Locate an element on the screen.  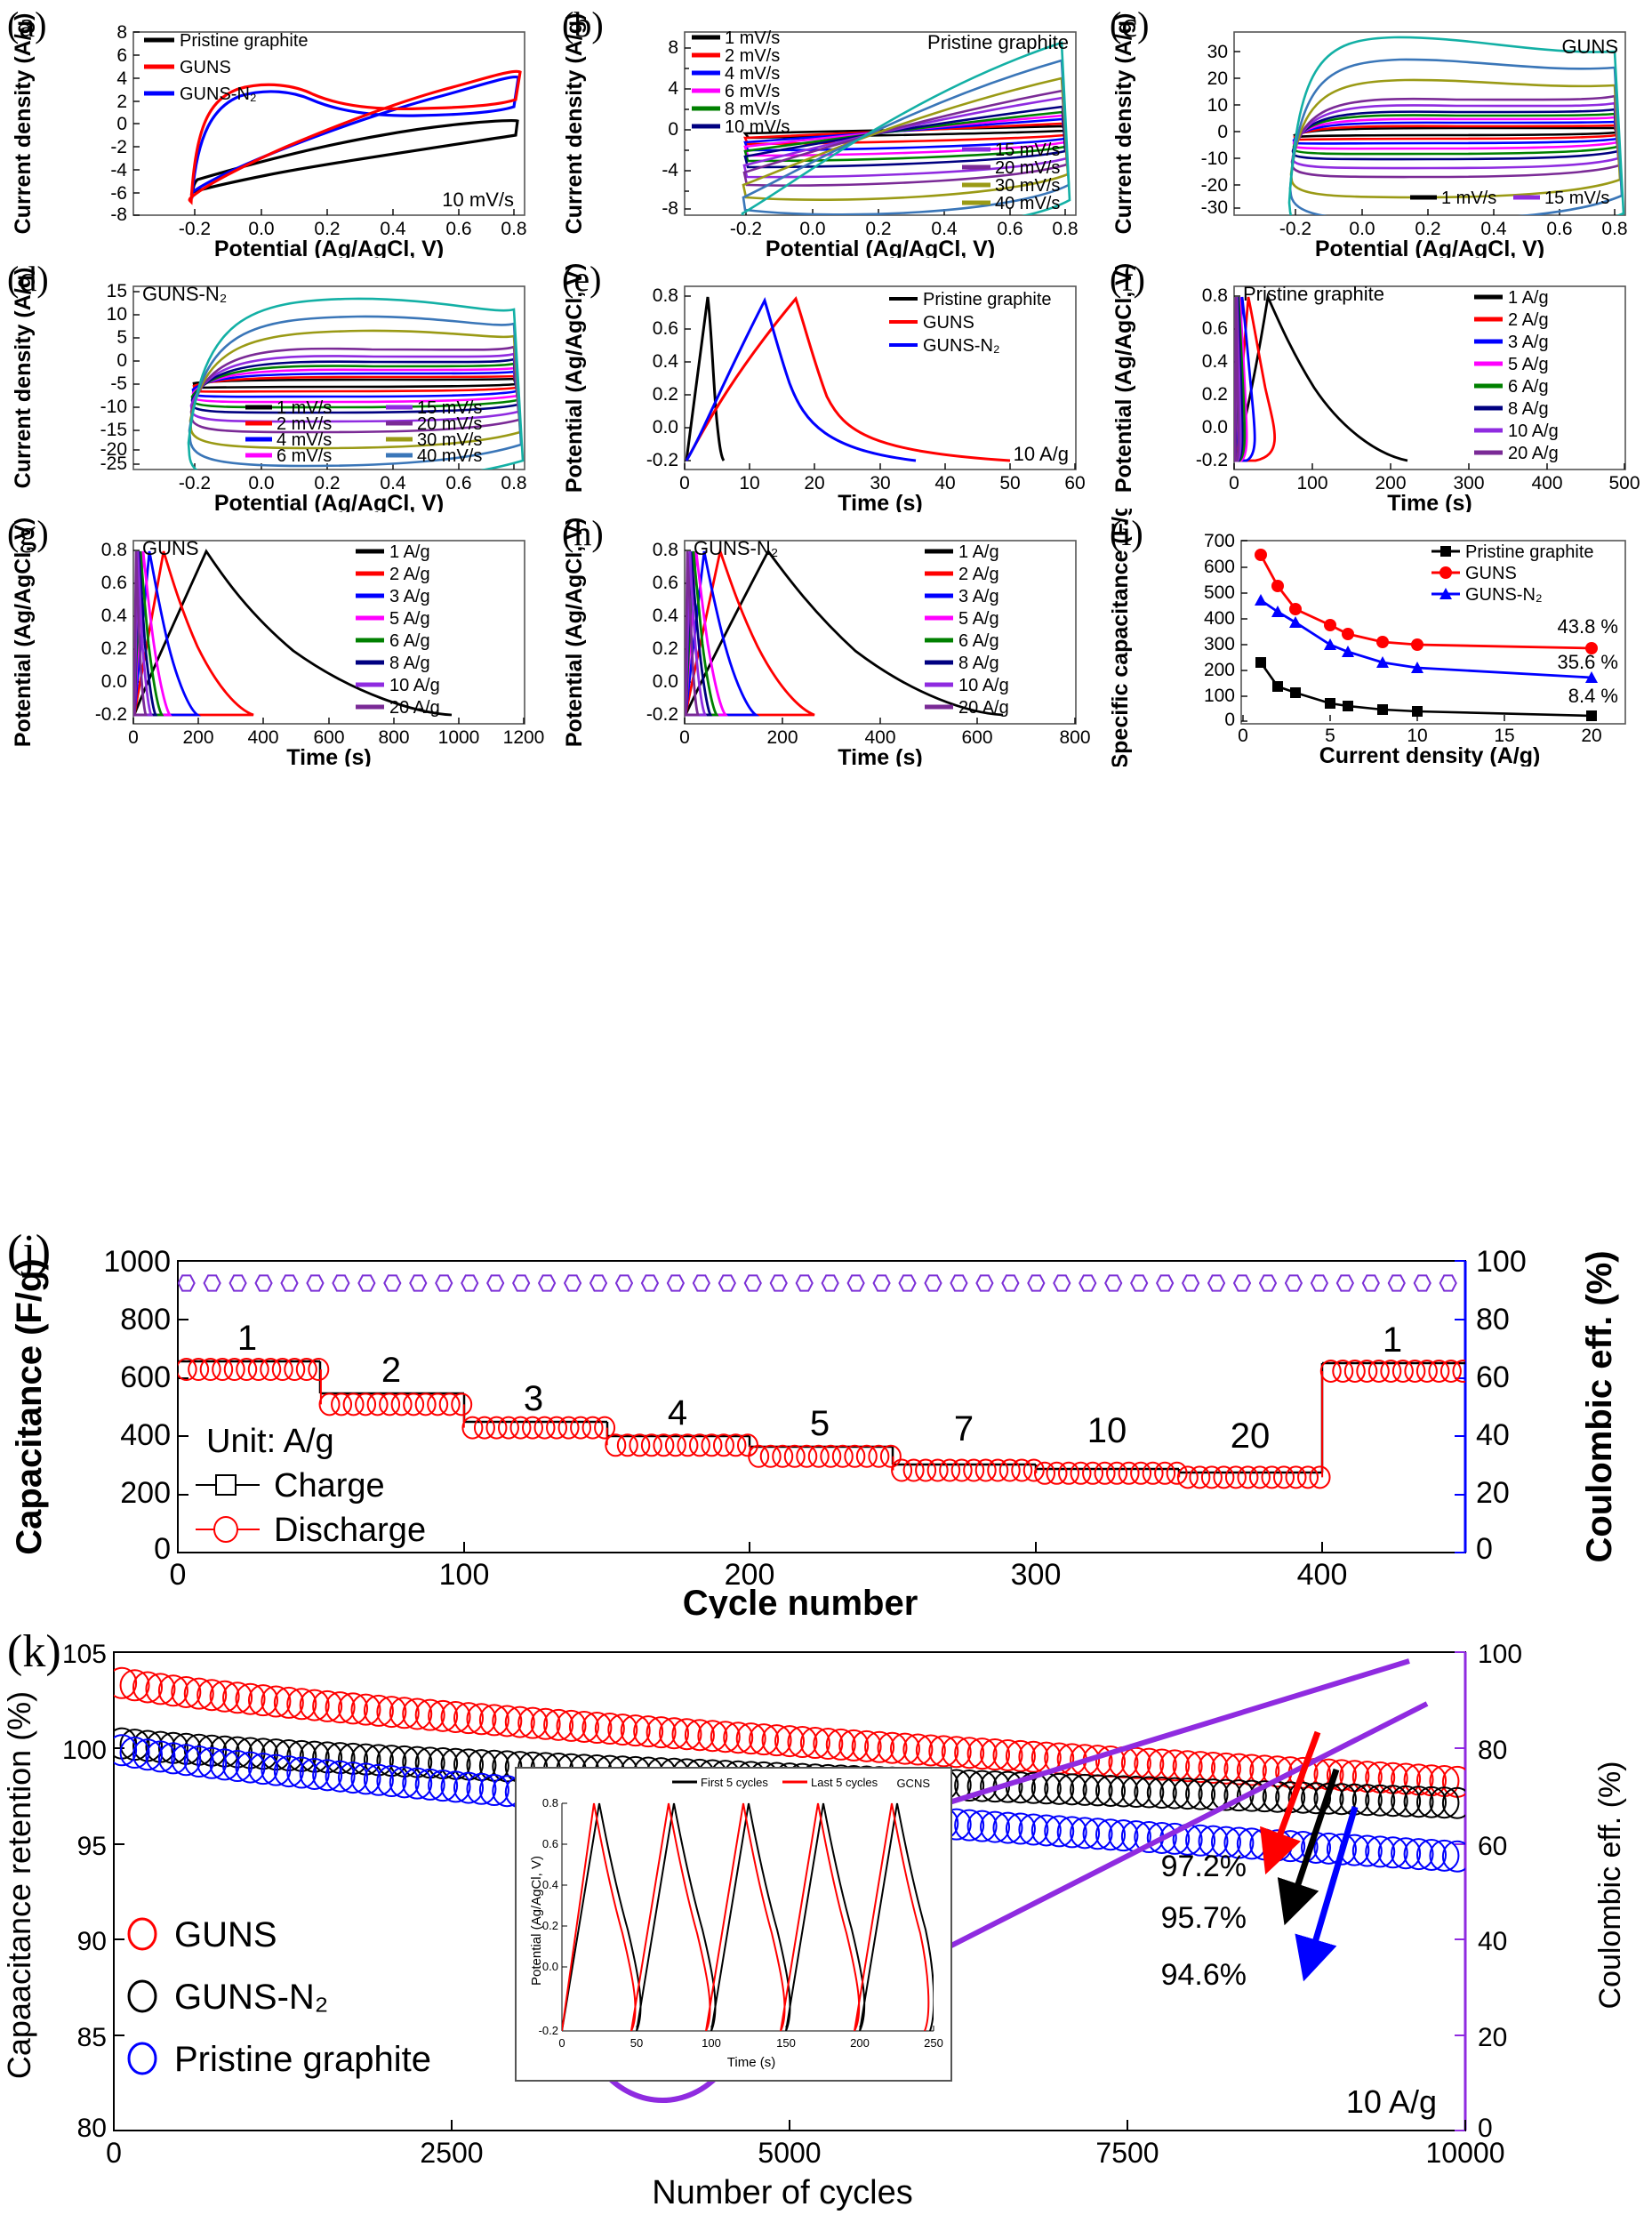
xtick: 2500 is located at coordinates (452, 2153).